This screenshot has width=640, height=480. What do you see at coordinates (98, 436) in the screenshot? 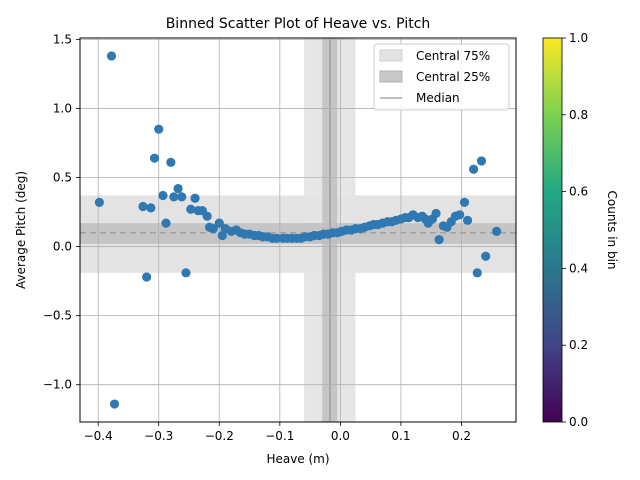
I see `x-tick-label: −0.4` at bounding box center [98, 436].